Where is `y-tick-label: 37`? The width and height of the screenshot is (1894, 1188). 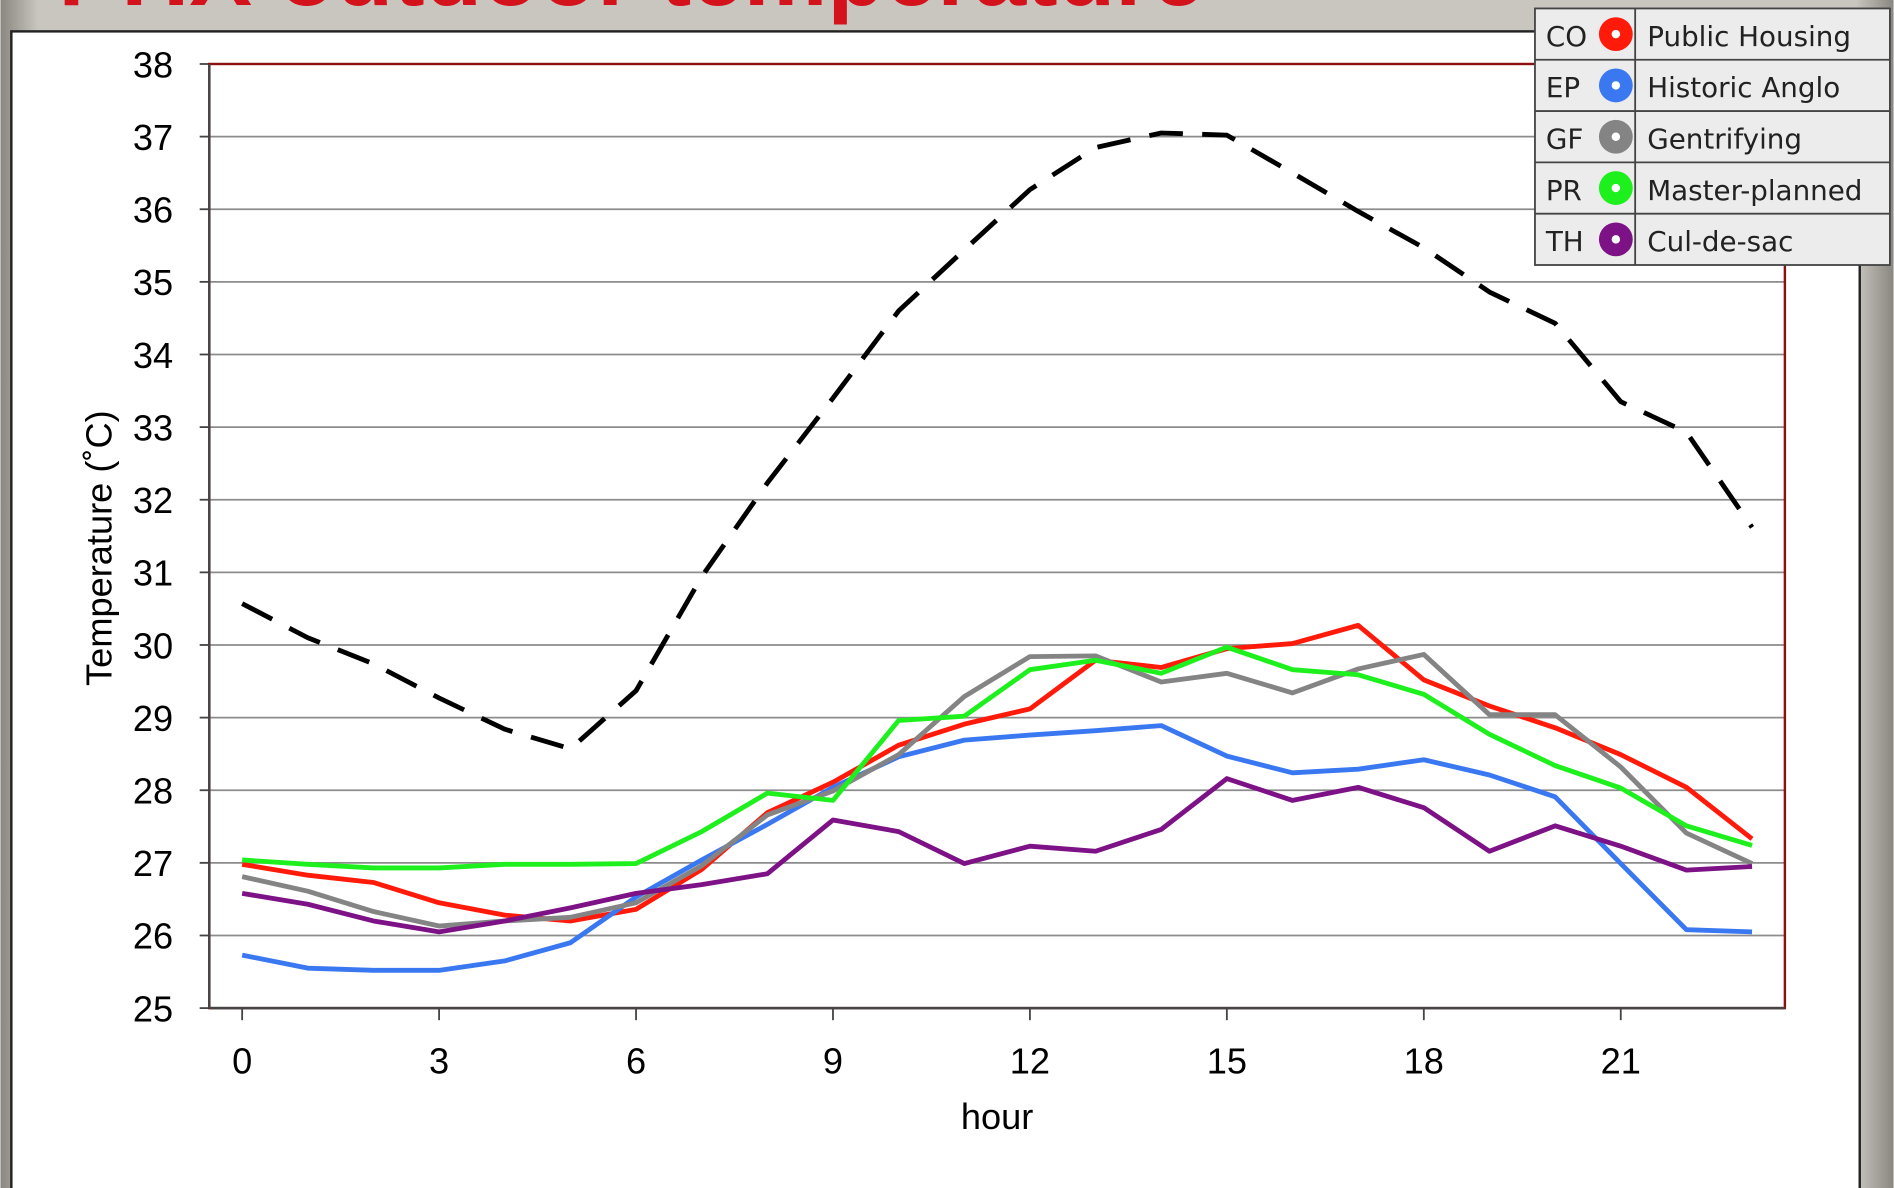
y-tick-label: 37 is located at coordinates (153, 137).